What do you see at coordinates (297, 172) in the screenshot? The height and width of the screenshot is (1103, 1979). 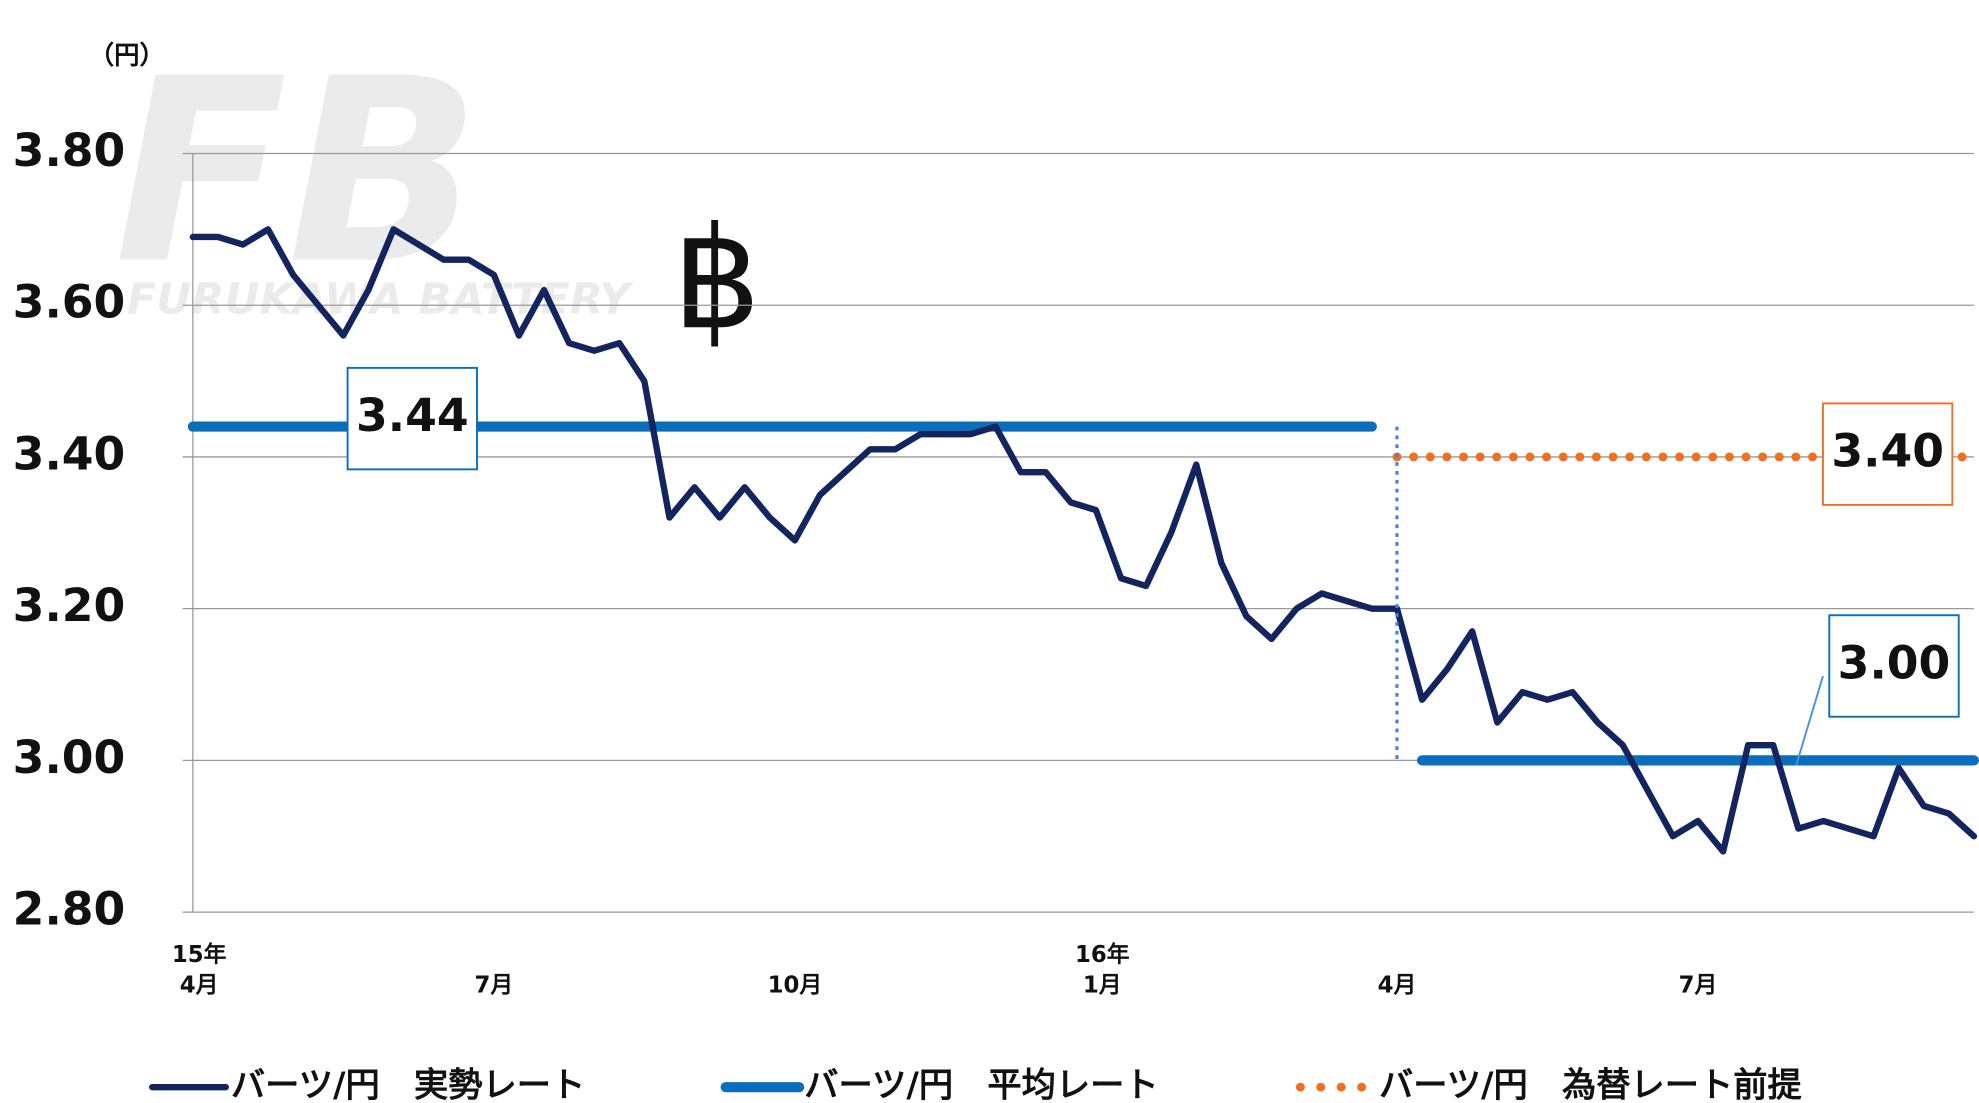 I see `watermark-logo: FB` at bounding box center [297, 172].